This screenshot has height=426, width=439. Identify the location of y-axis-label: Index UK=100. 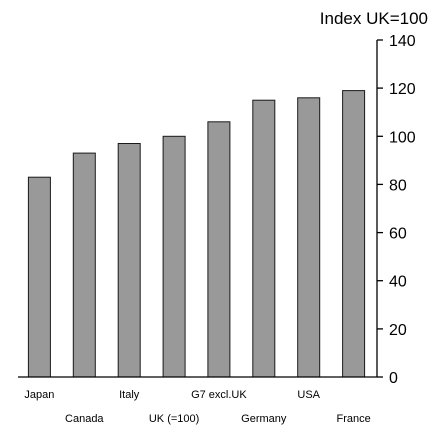
(374, 18).